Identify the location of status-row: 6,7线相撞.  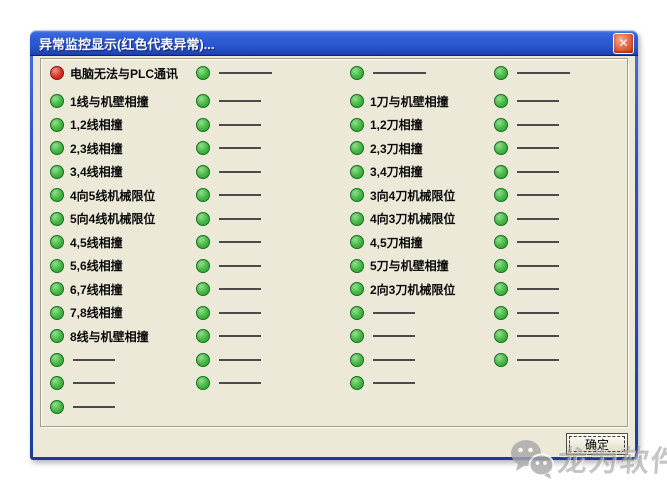
(86, 289).